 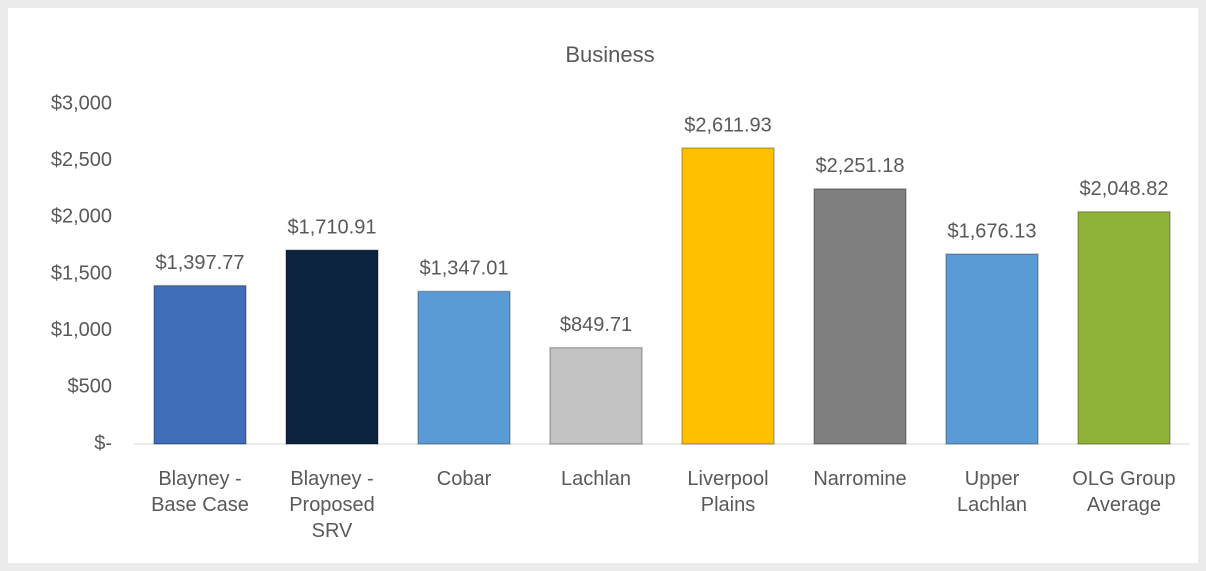 I want to click on x-tick-label: Liverpool Plains, so click(x=728, y=492).